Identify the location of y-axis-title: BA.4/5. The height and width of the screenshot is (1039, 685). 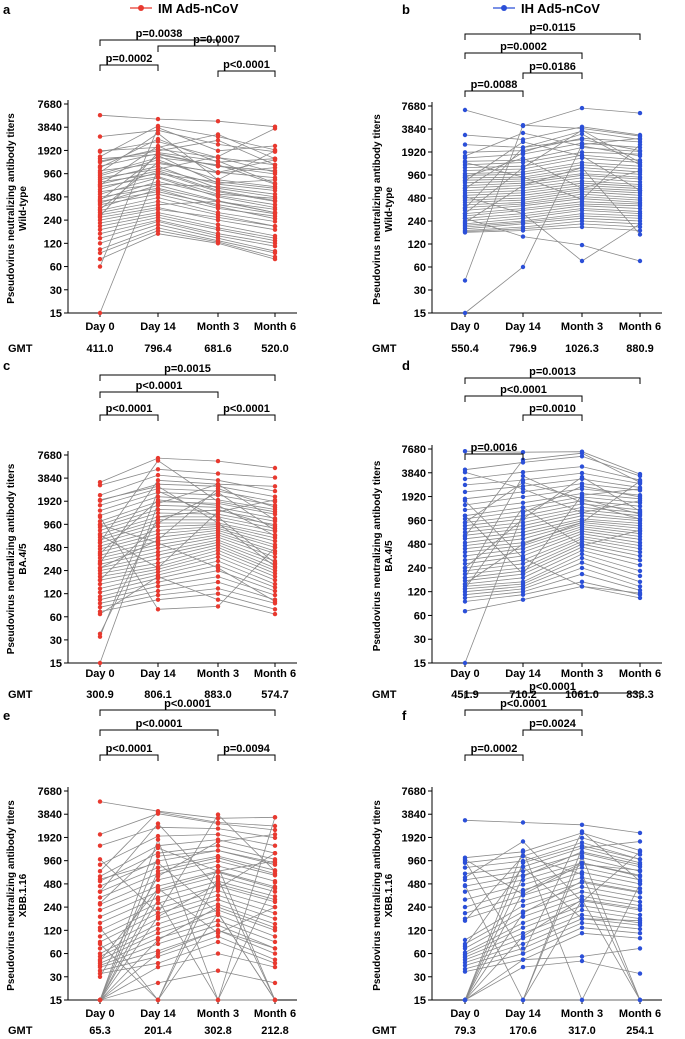
(23, 559).